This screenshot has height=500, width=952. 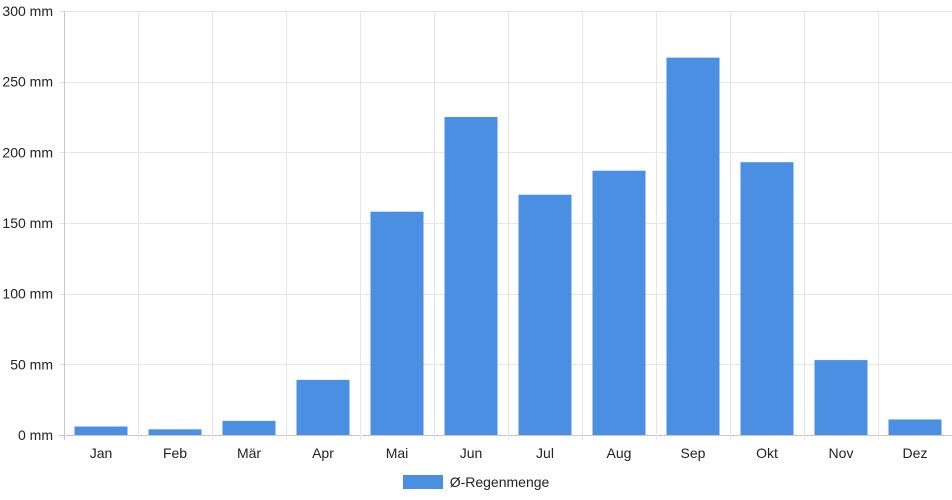 What do you see at coordinates (101, 453) in the screenshot?
I see `x-tick-label: Jan` at bounding box center [101, 453].